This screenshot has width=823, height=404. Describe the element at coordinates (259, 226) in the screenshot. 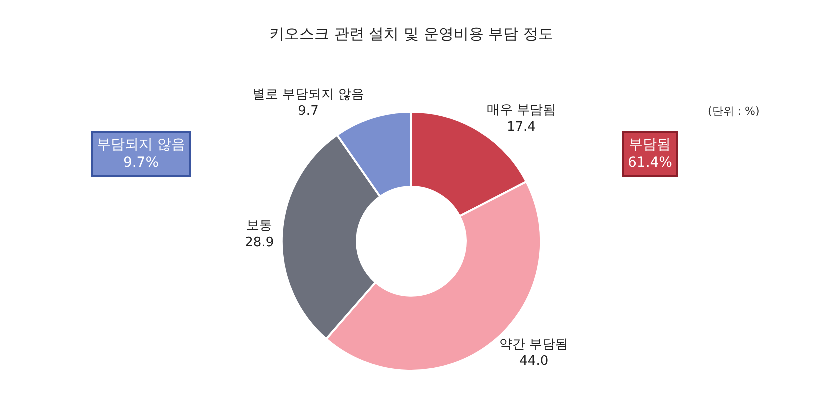

I see `slice-label: 보통` at that location.